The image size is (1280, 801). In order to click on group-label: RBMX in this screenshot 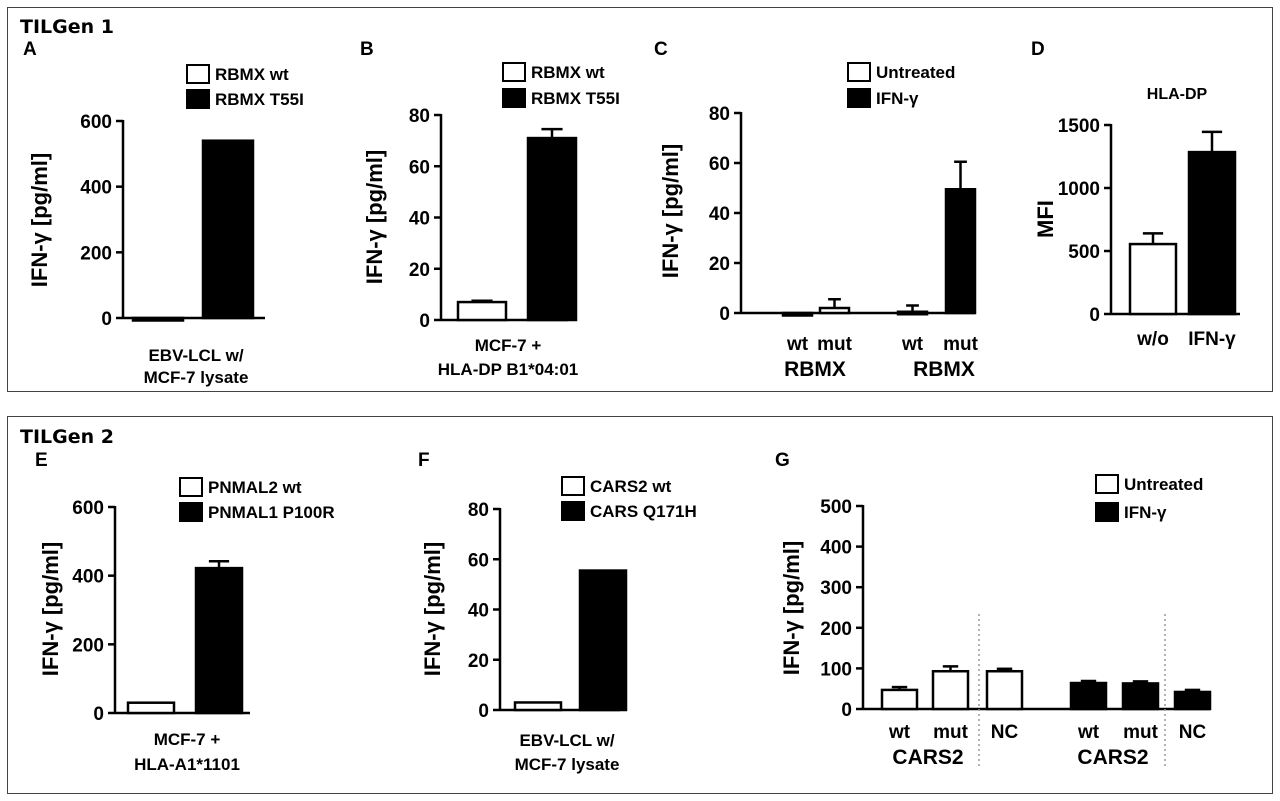, I will do `click(944, 369)`.